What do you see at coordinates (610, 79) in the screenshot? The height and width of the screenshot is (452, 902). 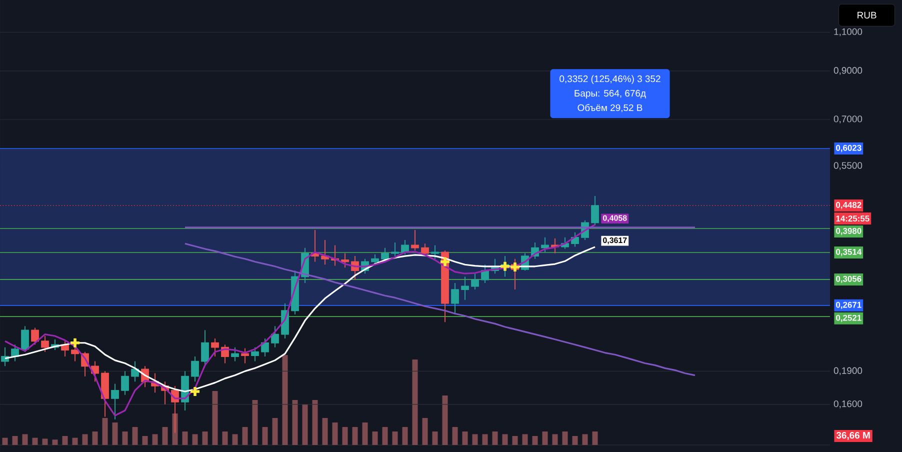 I see `annotation: 0,3352 (125,46%) 3 352` at bounding box center [610, 79].